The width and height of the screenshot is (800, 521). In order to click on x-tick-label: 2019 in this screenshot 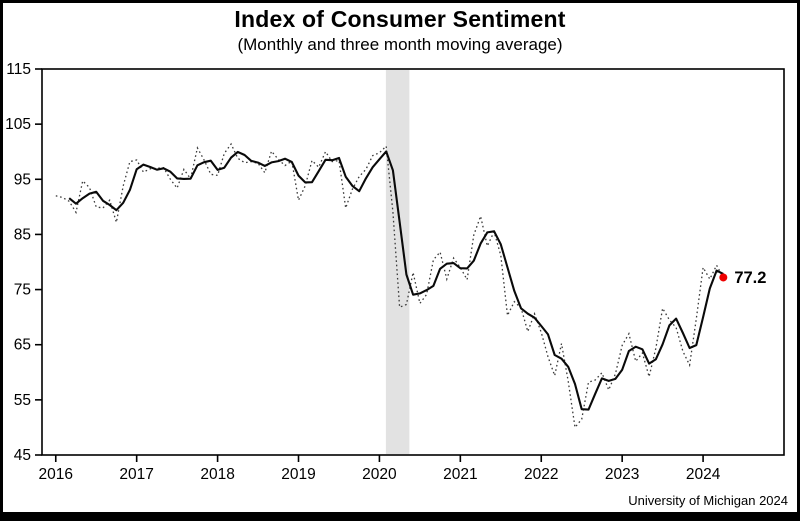, I will do `click(298, 474)`.